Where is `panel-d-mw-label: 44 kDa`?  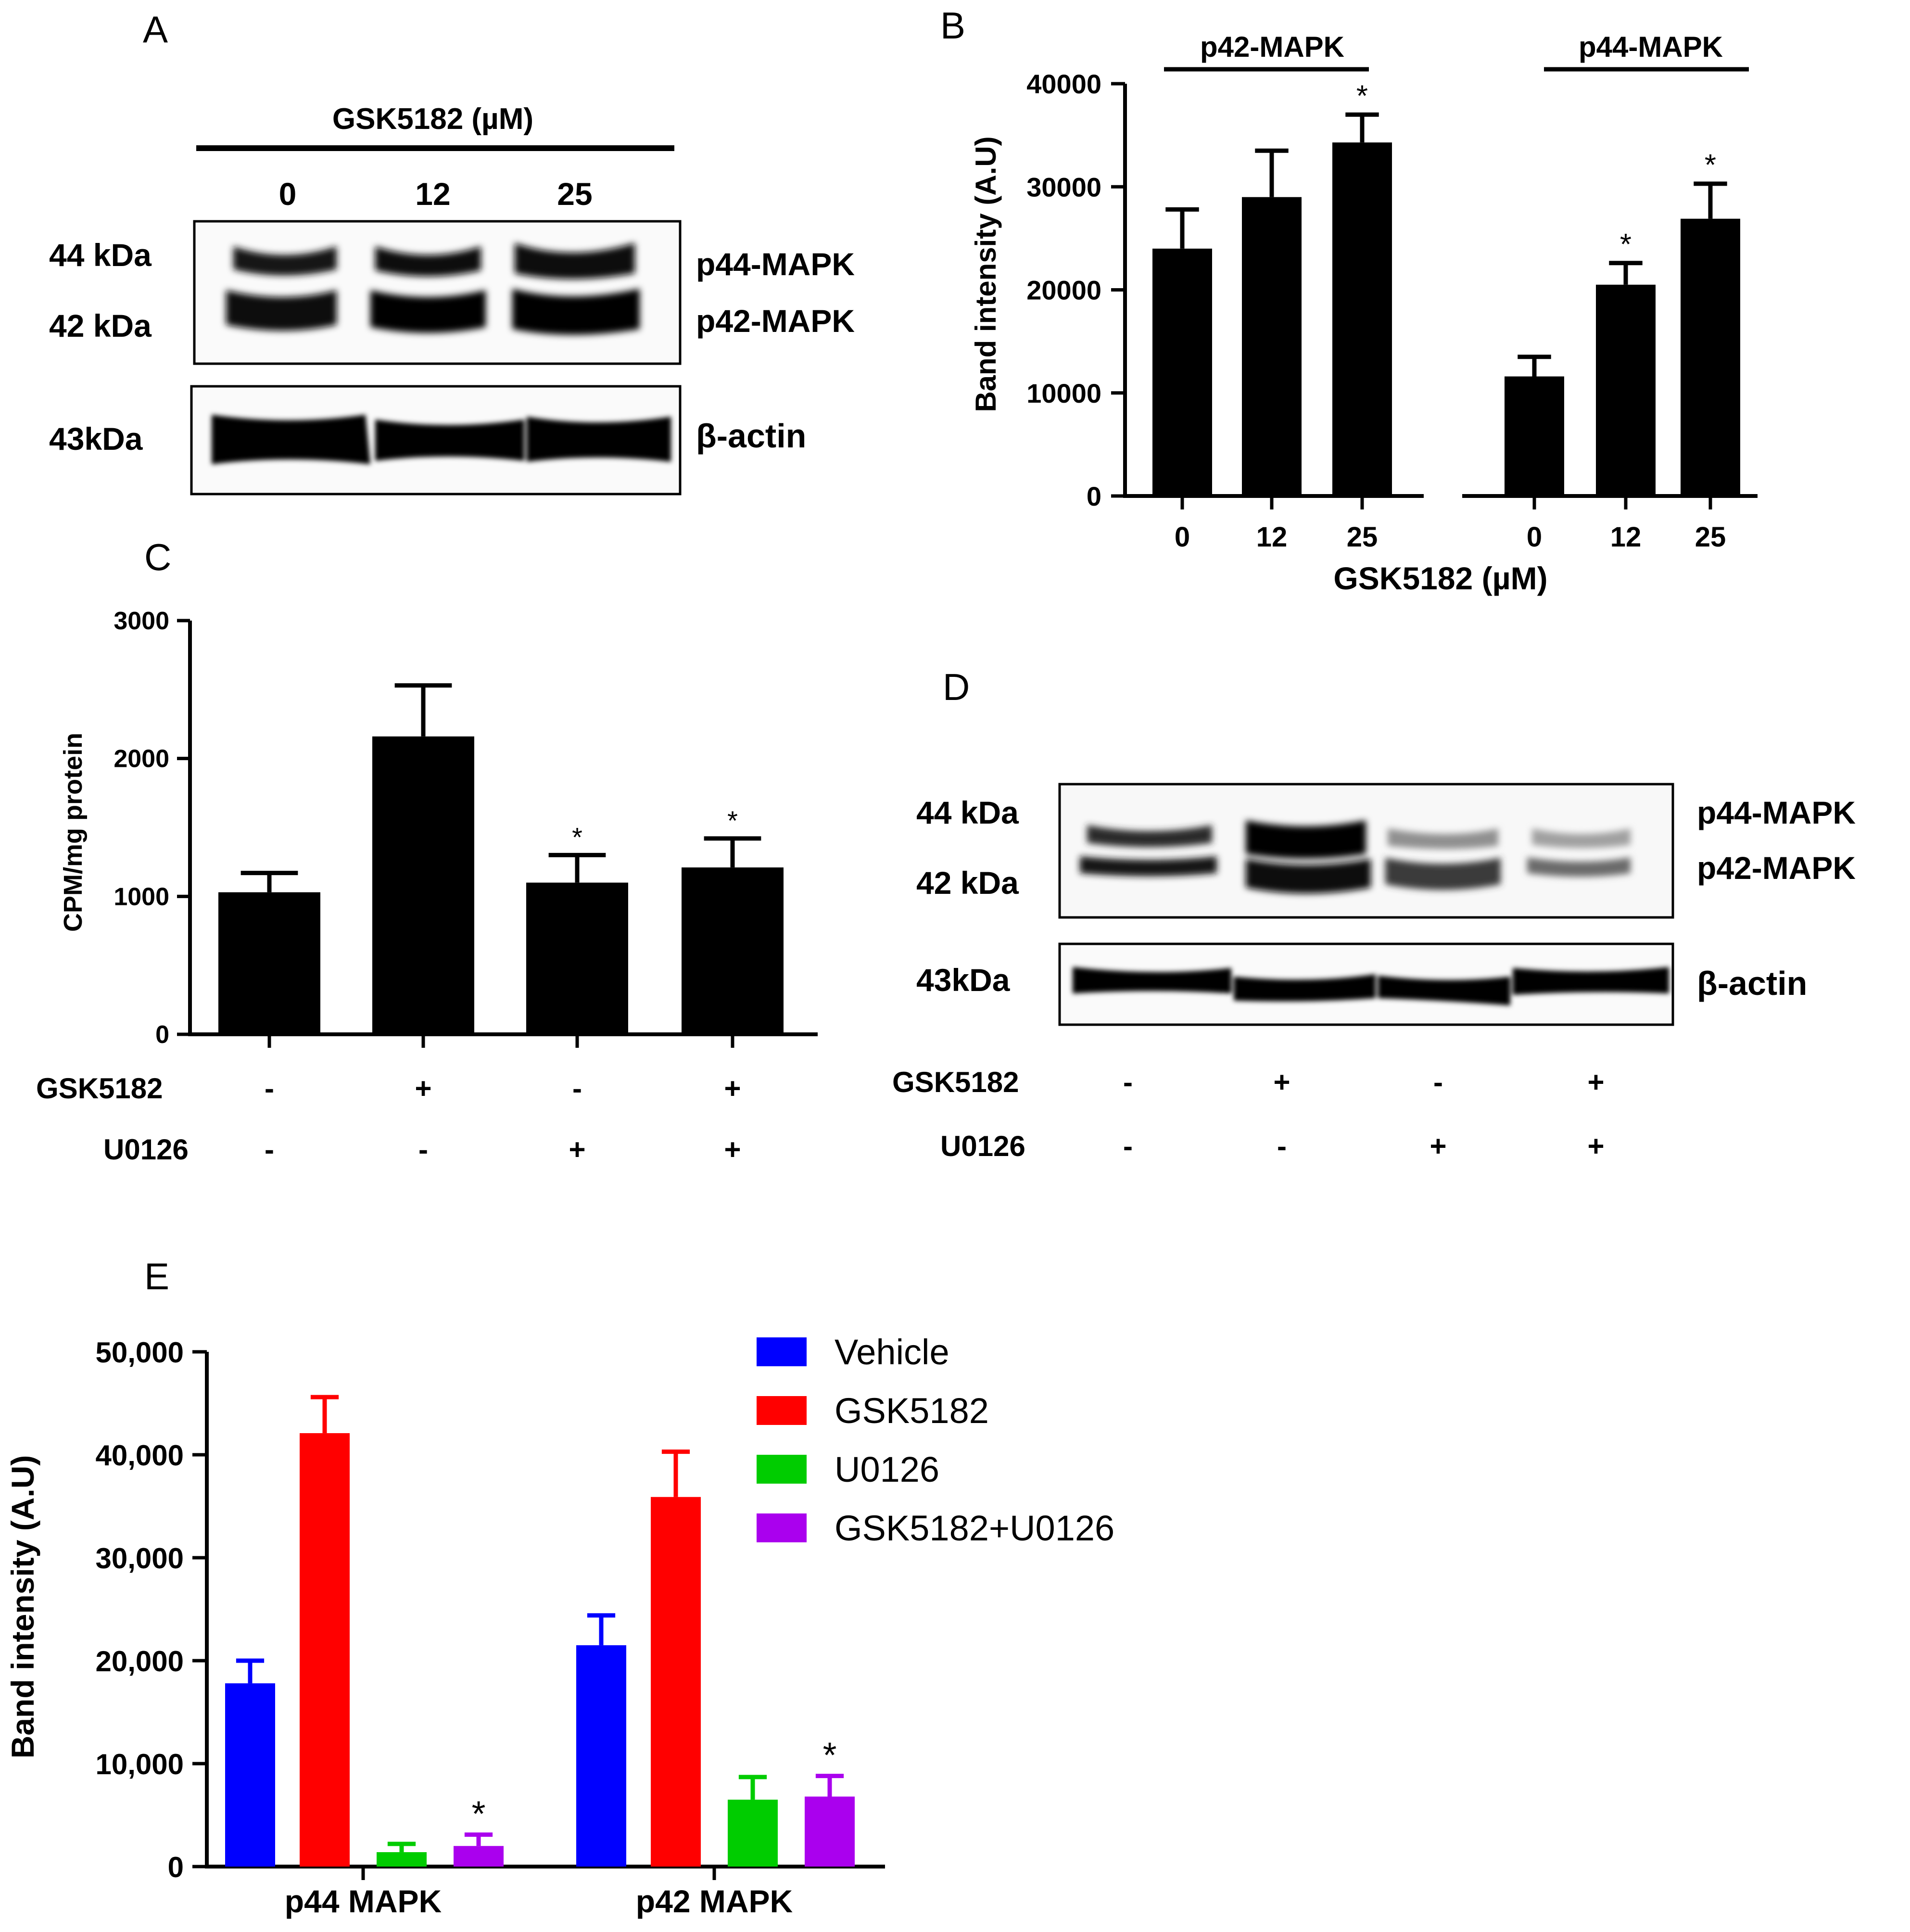 panel-d-mw-label: 44 kDa is located at coordinates (967, 812).